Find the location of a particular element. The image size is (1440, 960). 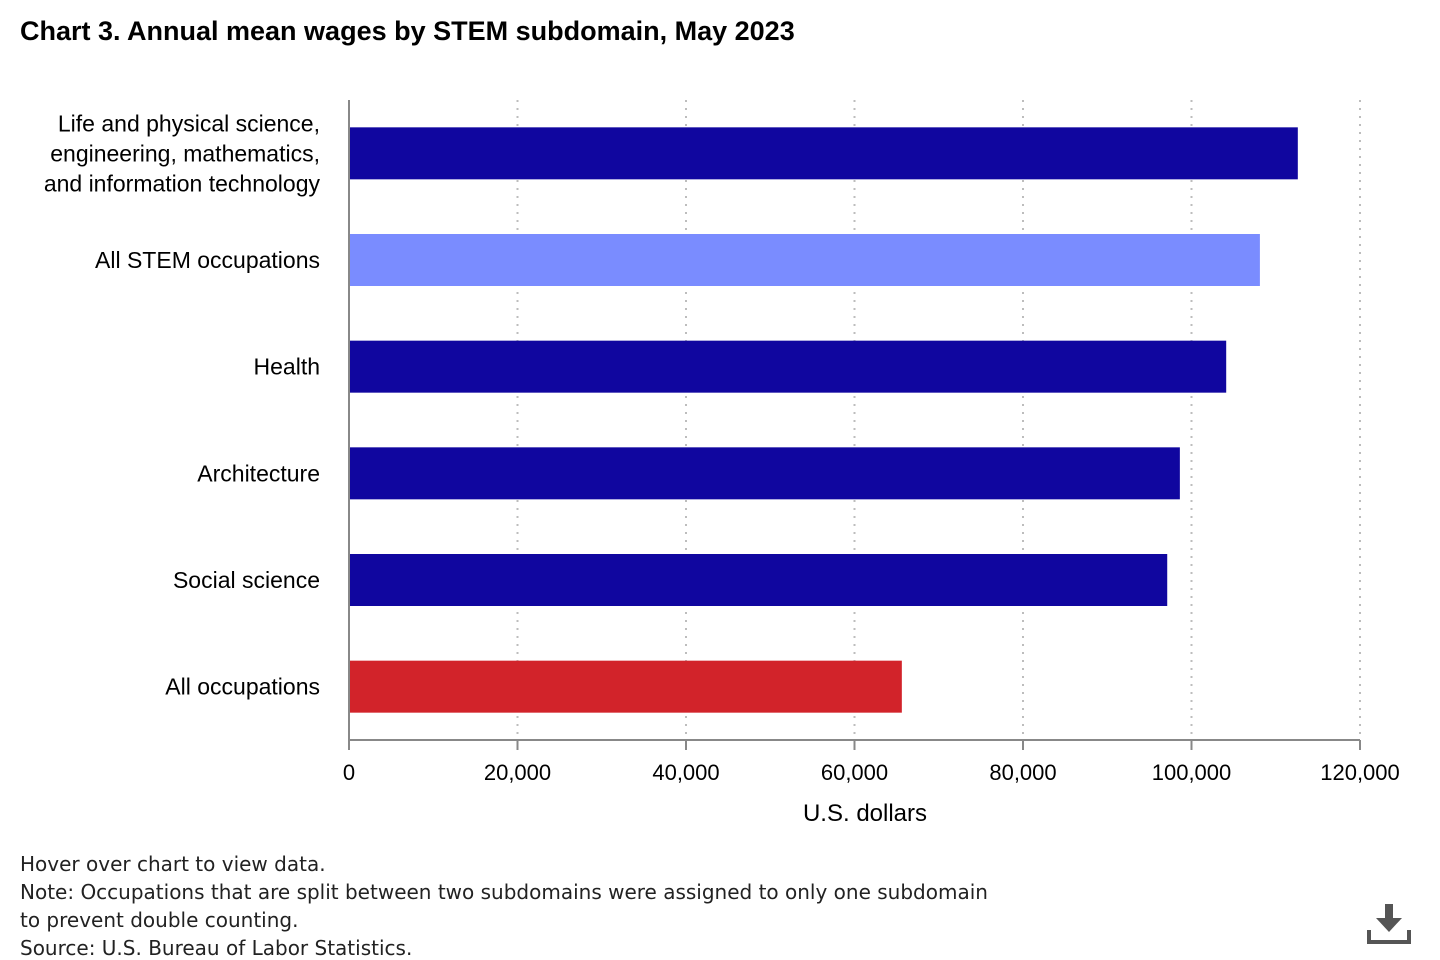

category-label: engineering, mathematics, is located at coordinates (185, 153).